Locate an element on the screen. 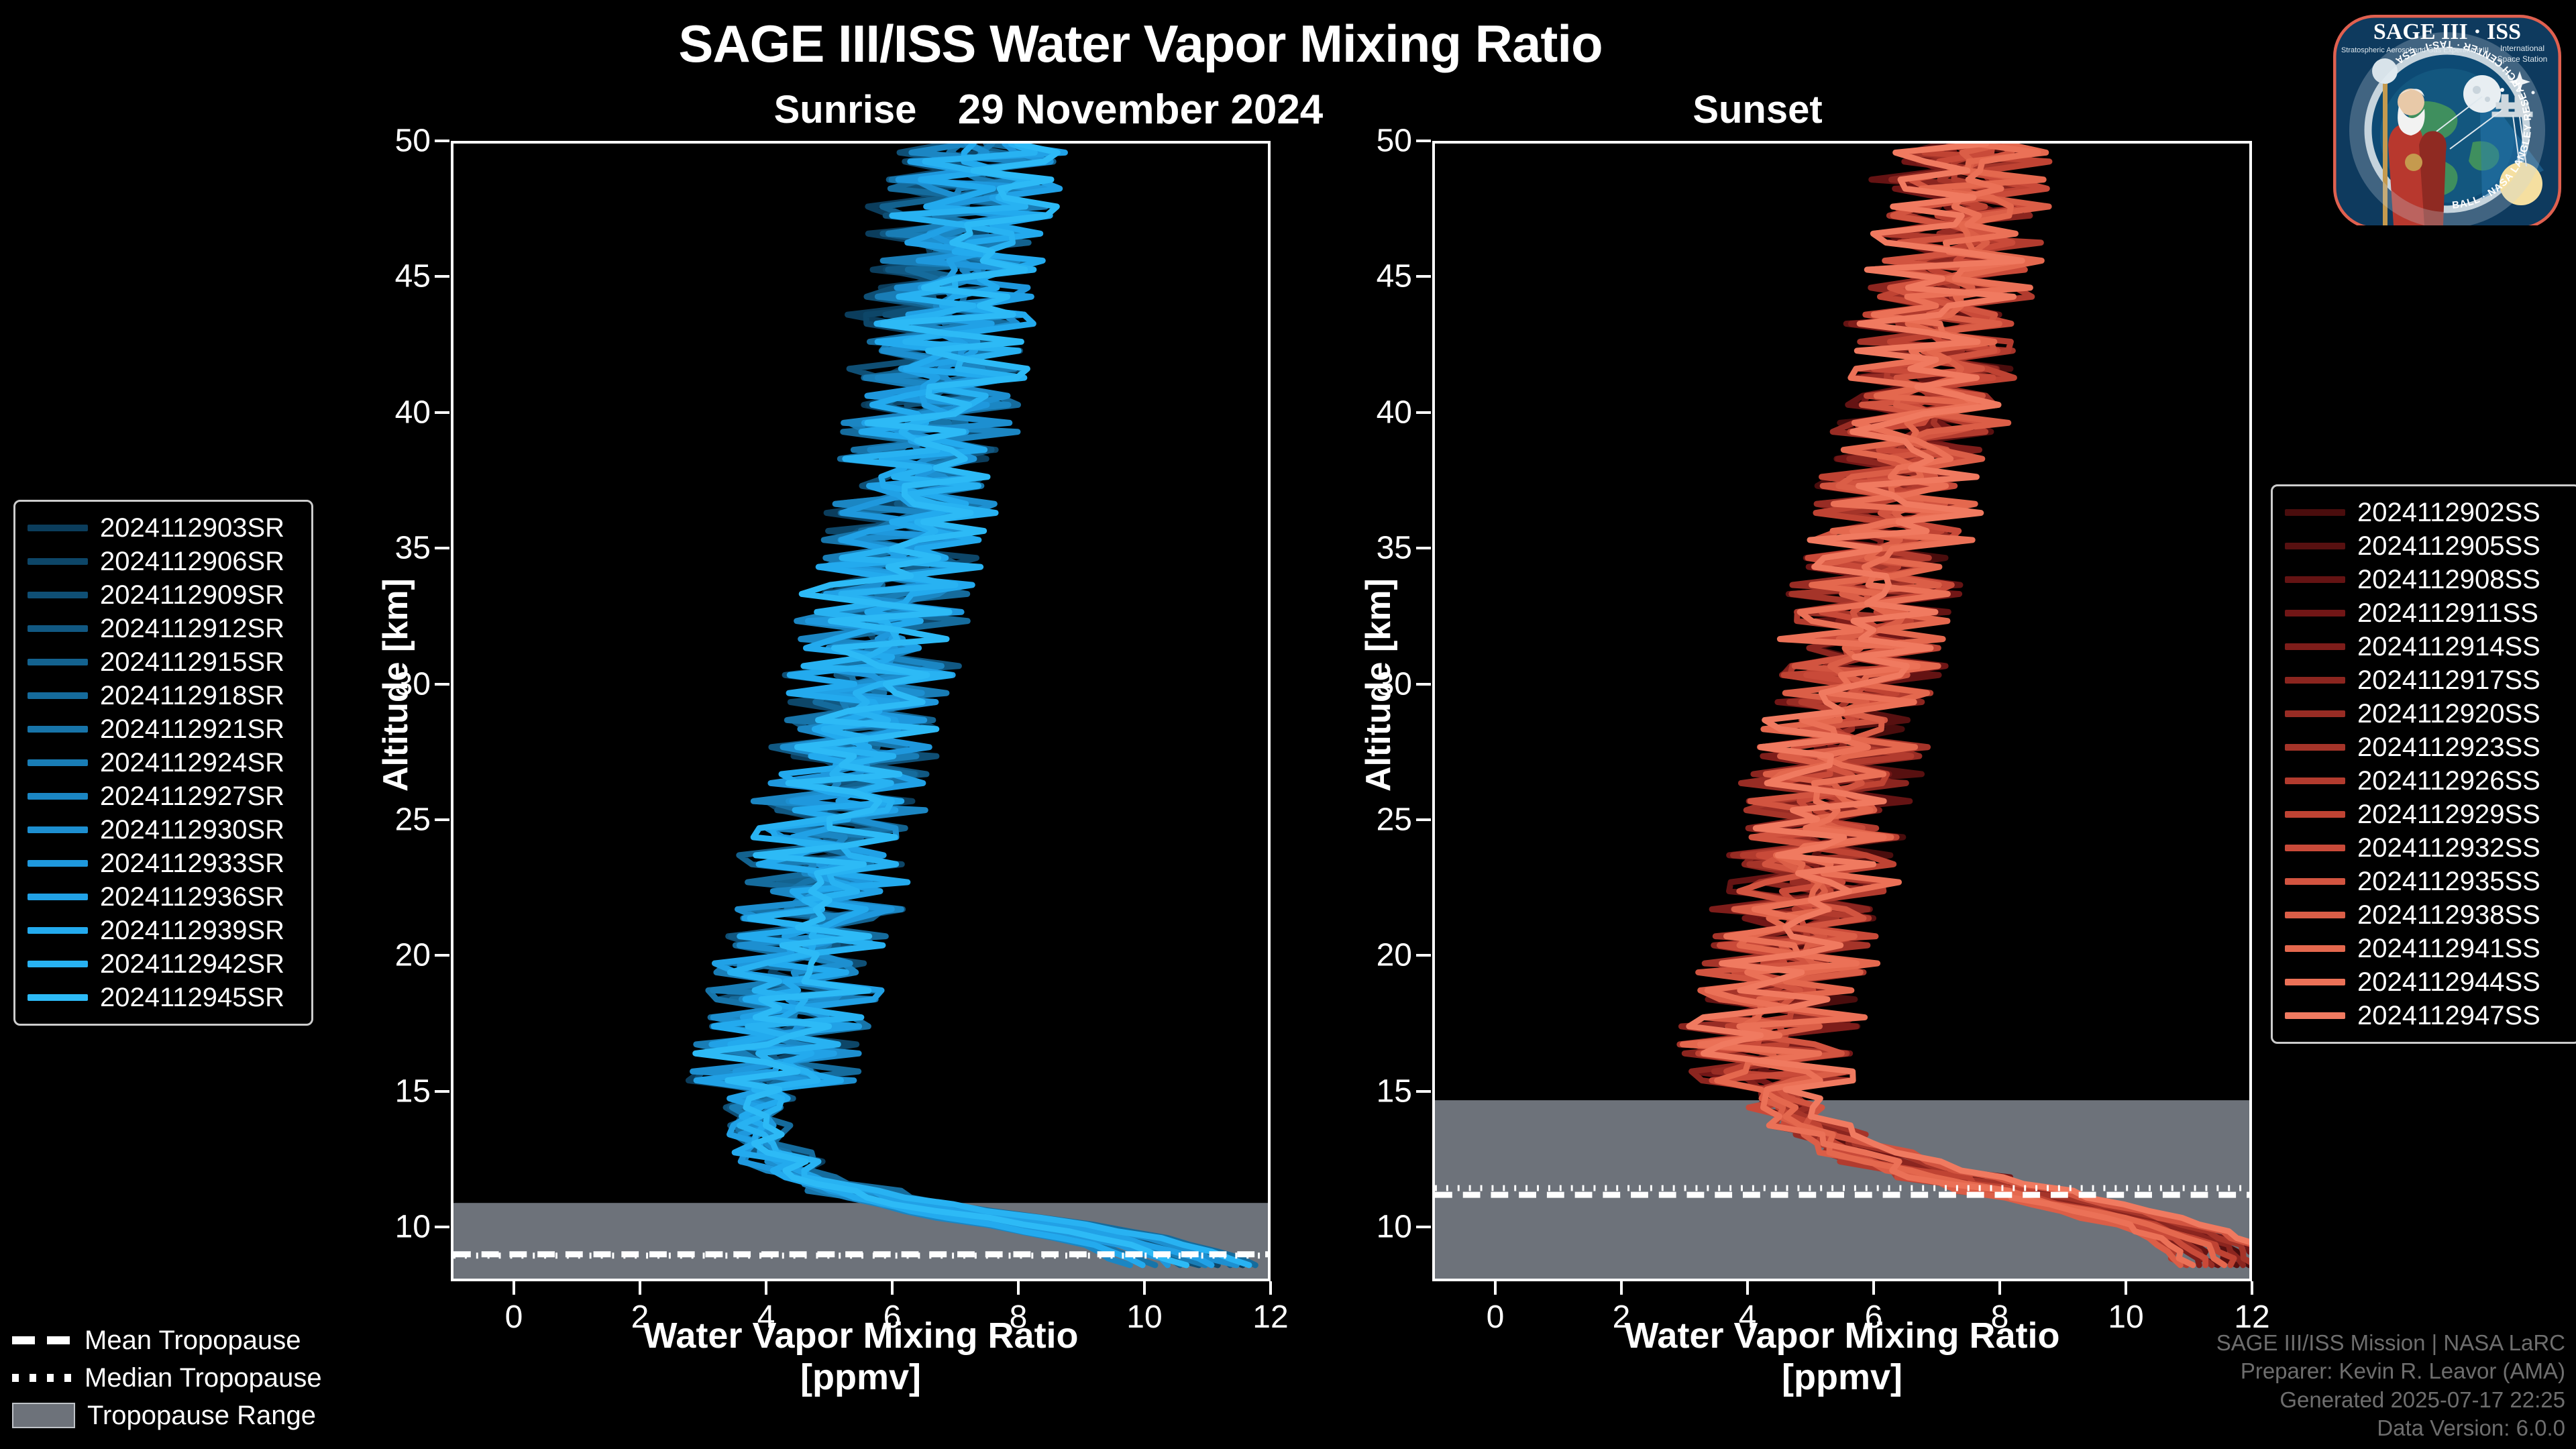  legend-item: 2024112938SS is located at coordinates (2426, 915).